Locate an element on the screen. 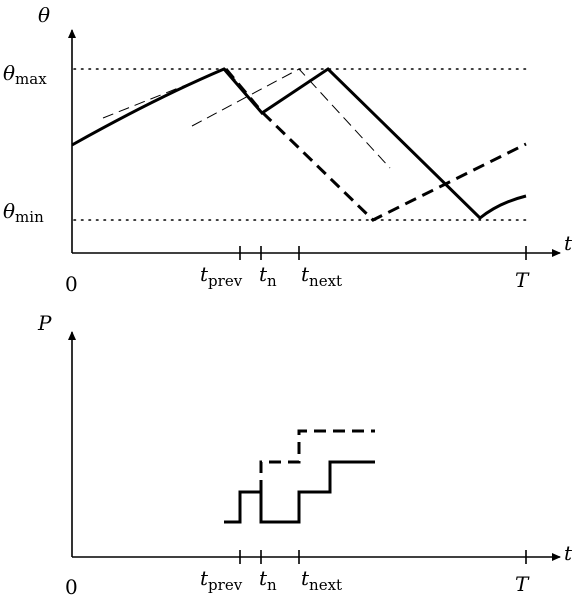 The height and width of the screenshot is (601, 586). bottom-tick-label-T: T is located at coordinates (522, 584).